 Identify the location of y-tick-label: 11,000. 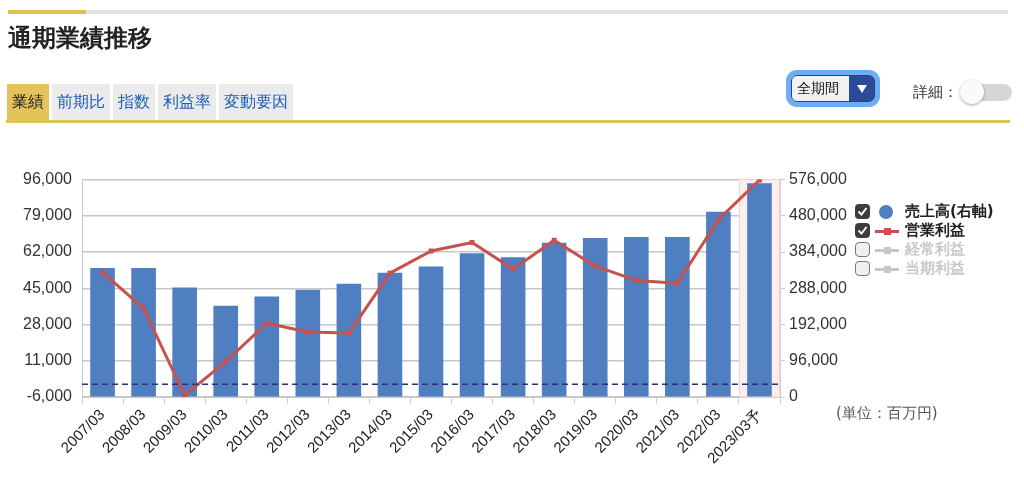
(48, 360).